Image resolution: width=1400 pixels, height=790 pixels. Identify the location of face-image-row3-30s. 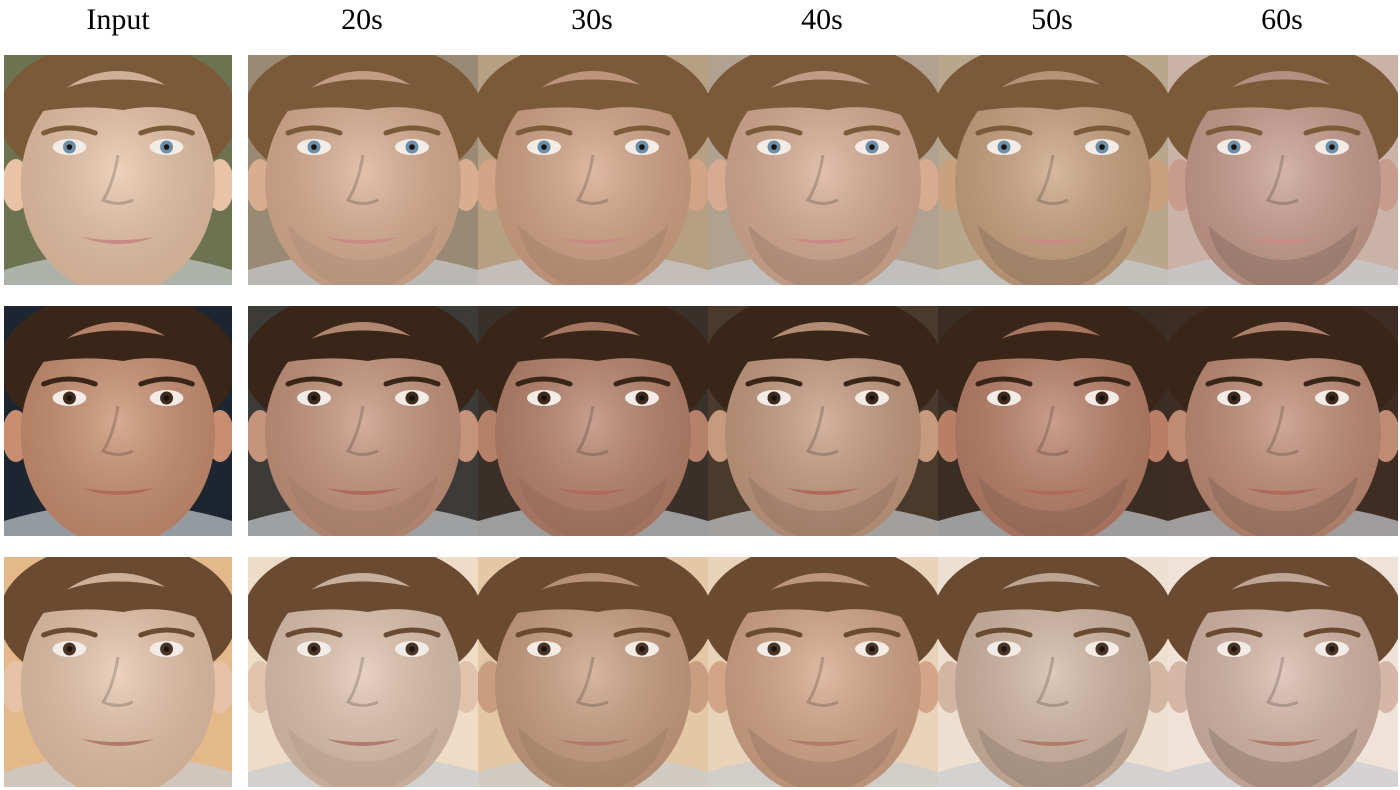
(593, 672).